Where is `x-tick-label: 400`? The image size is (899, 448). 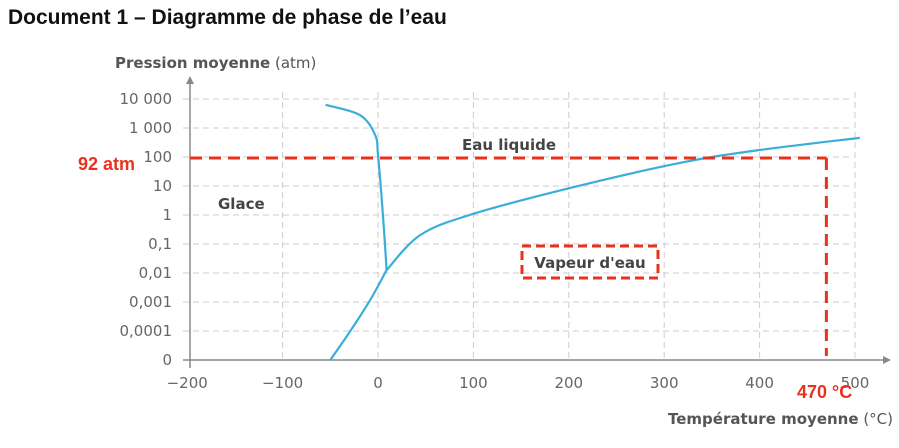
x-tick-label: 400 is located at coordinates (759, 383).